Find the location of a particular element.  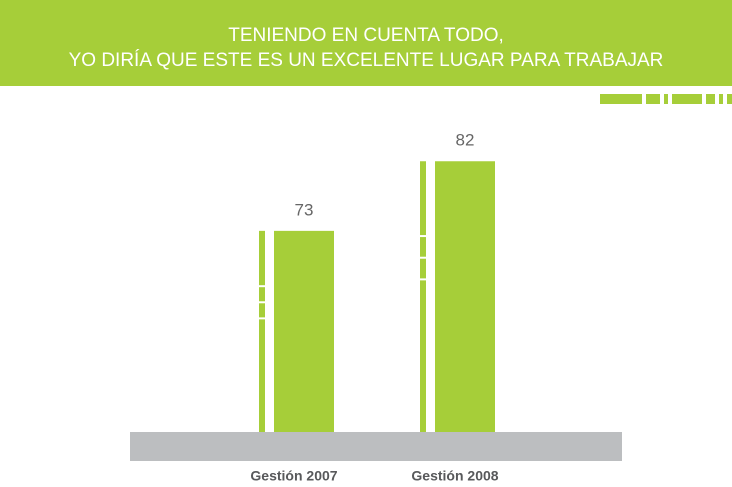

x-tick-label: Gestión 2008 is located at coordinates (454, 476).